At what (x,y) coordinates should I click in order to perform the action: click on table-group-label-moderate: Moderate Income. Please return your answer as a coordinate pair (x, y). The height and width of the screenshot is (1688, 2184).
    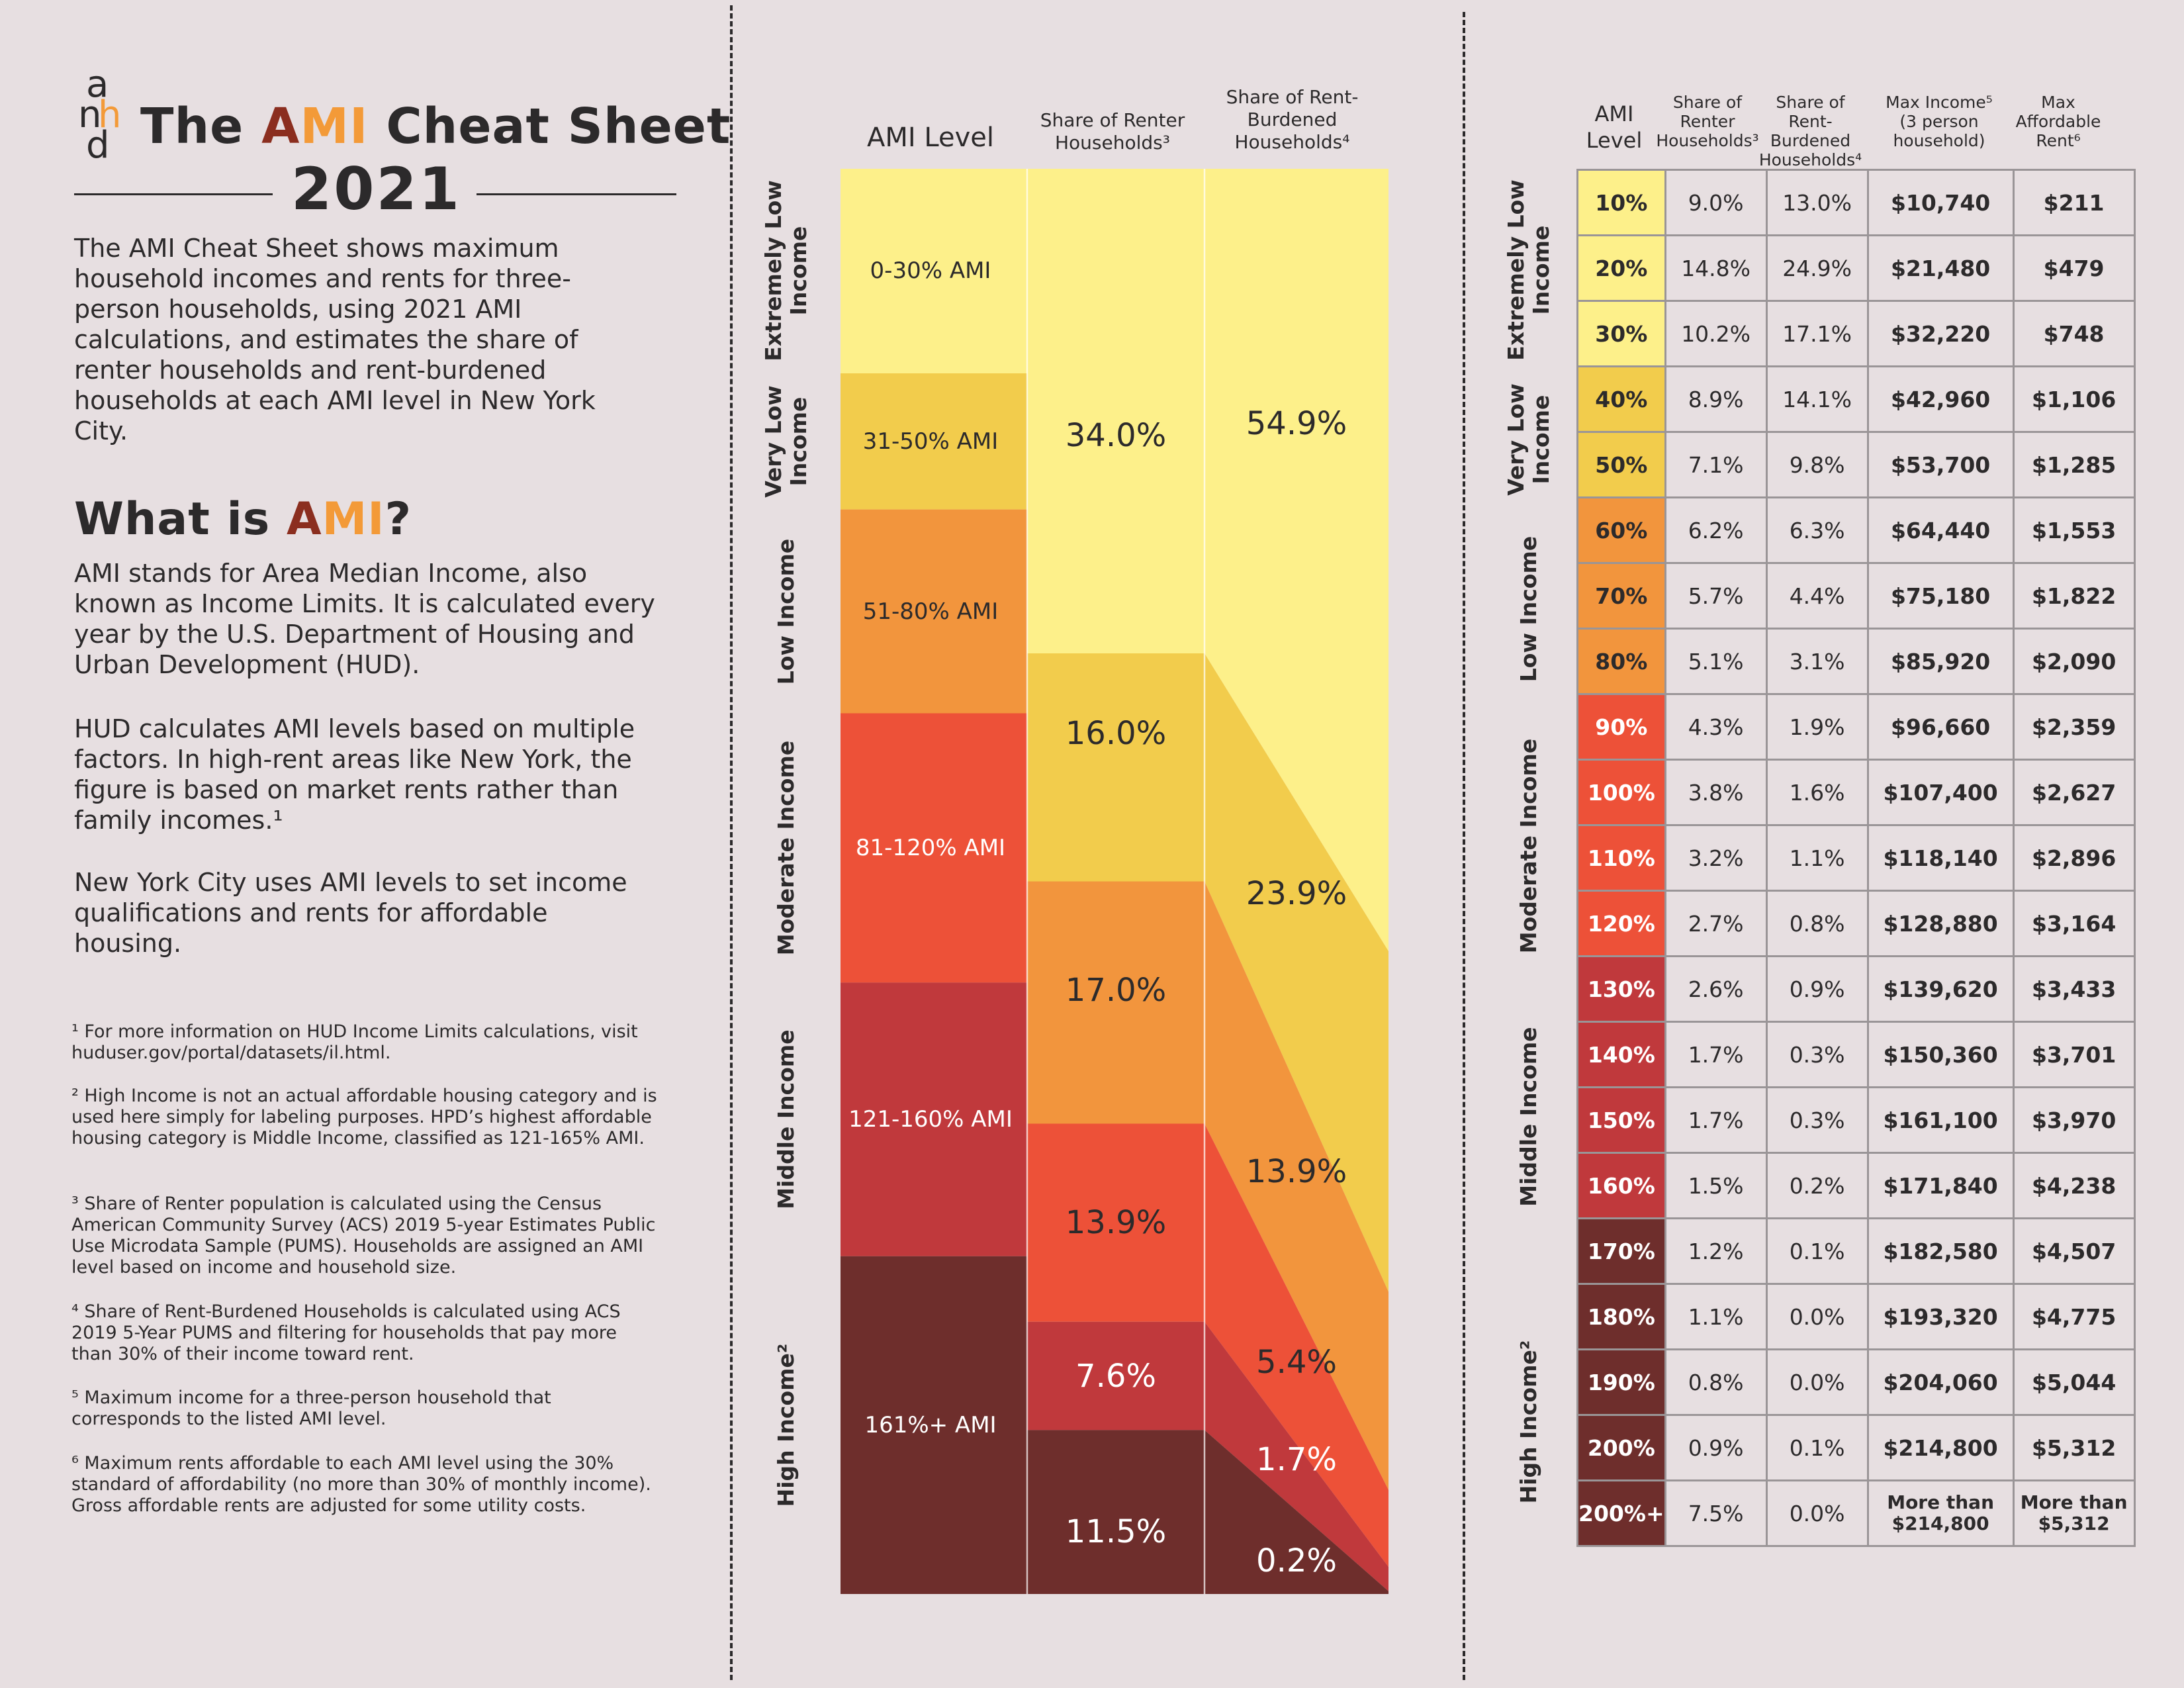
    Looking at the image, I should click on (1528, 846).